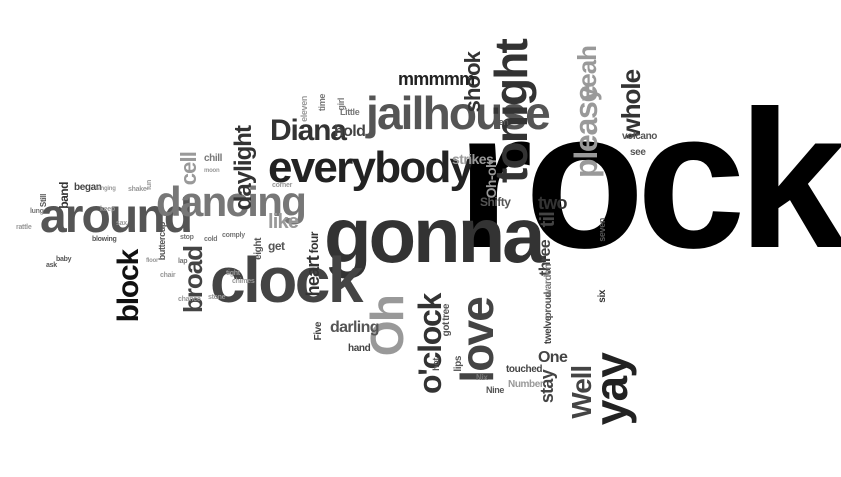 Image resolution: width=841 pixels, height=477 pixels. Describe the element at coordinates (491, 179) in the screenshot. I see `word-oh-oh: Oh-oh` at that location.